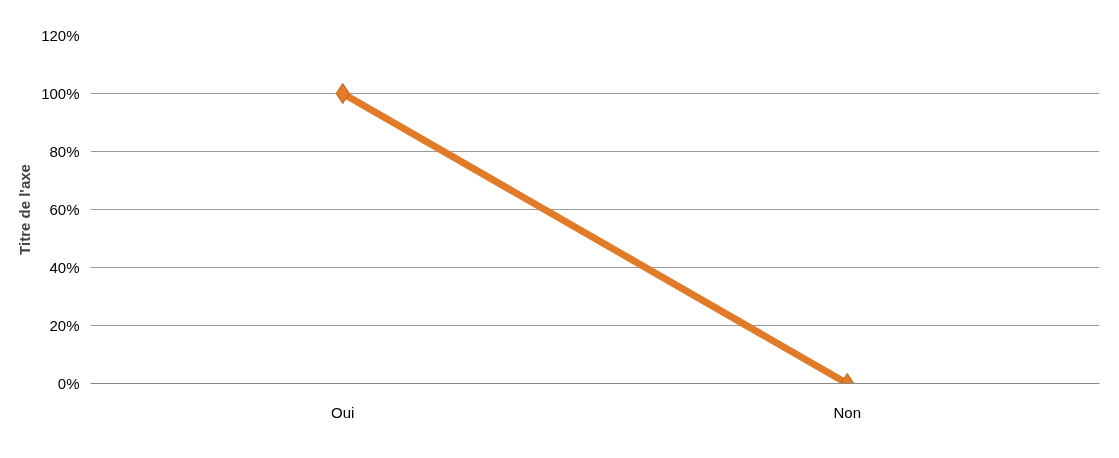 Image resolution: width=1119 pixels, height=458 pixels. Describe the element at coordinates (64, 267) in the screenshot. I see `y-tick-label: 40%` at that location.